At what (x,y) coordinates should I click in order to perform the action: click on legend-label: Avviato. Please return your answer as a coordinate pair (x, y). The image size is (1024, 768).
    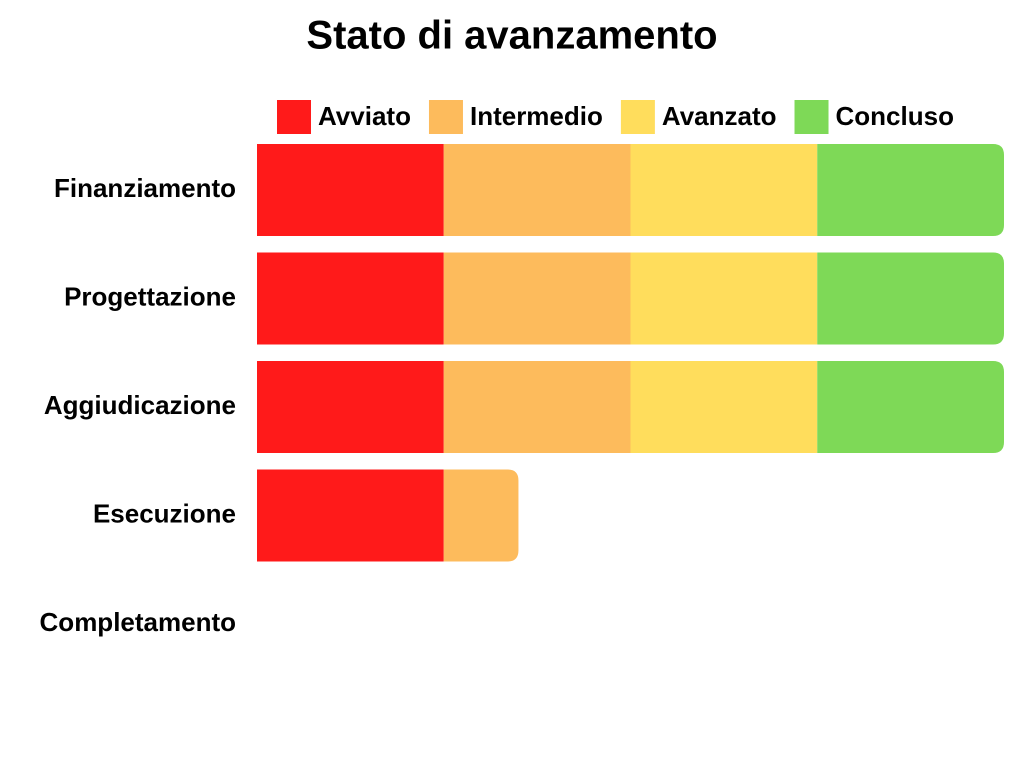
    Looking at the image, I should click on (364, 116).